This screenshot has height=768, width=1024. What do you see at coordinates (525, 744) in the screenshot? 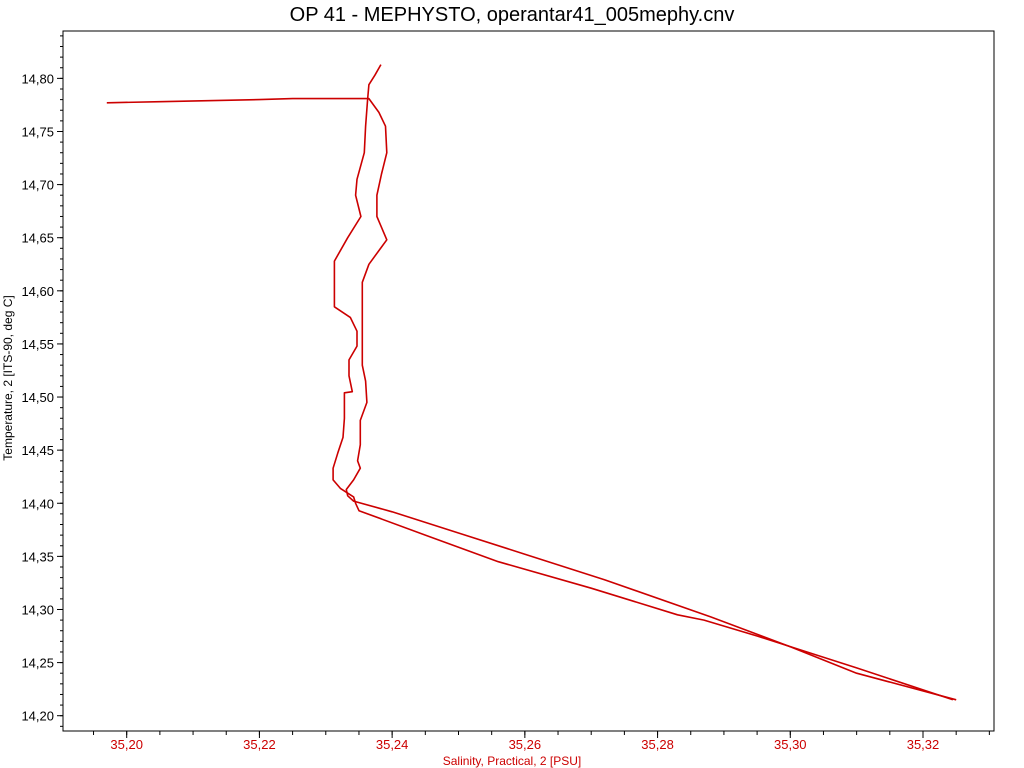
I see `x-tick-label: 35,26` at bounding box center [525, 744].